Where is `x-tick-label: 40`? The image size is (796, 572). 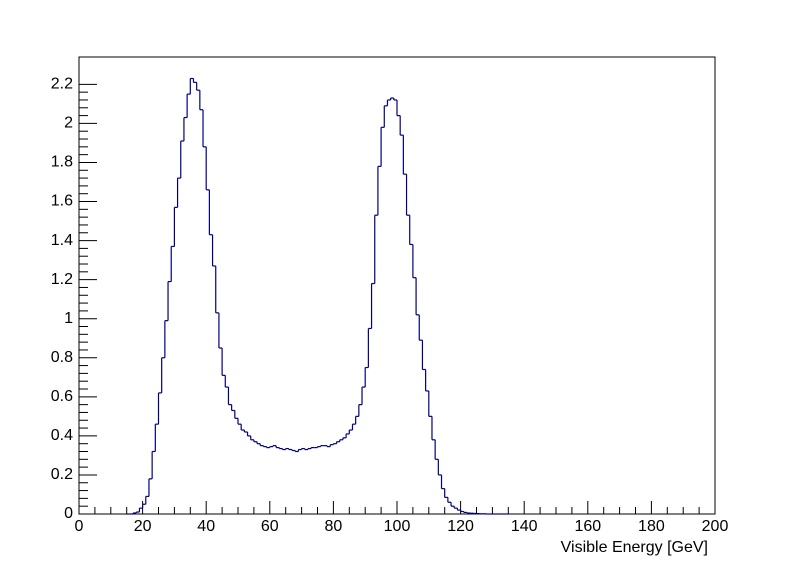
x-tick-label: 40 is located at coordinates (206, 526).